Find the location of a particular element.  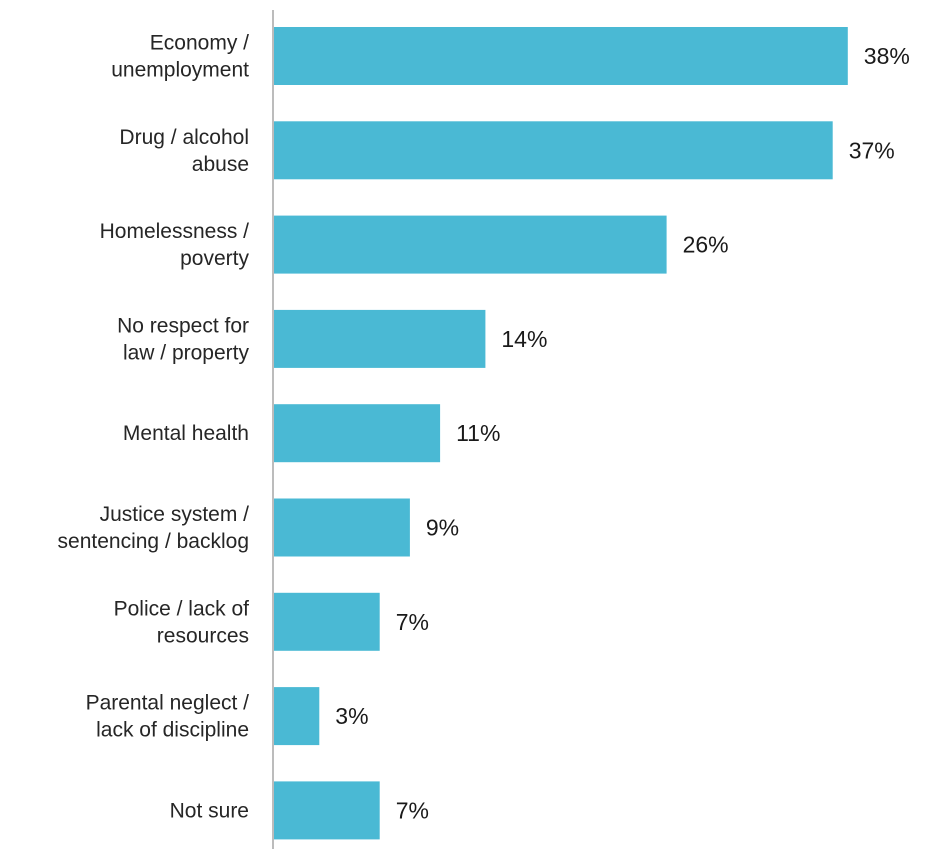

category-label-5: Justice system / sentencing / backlog is located at coordinates (154, 528).